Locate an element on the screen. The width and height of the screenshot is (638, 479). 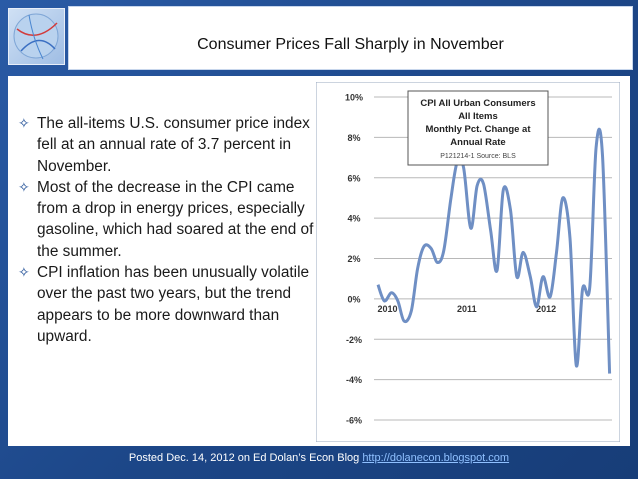
y-tick-label: 4% is located at coordinates (353, 219).